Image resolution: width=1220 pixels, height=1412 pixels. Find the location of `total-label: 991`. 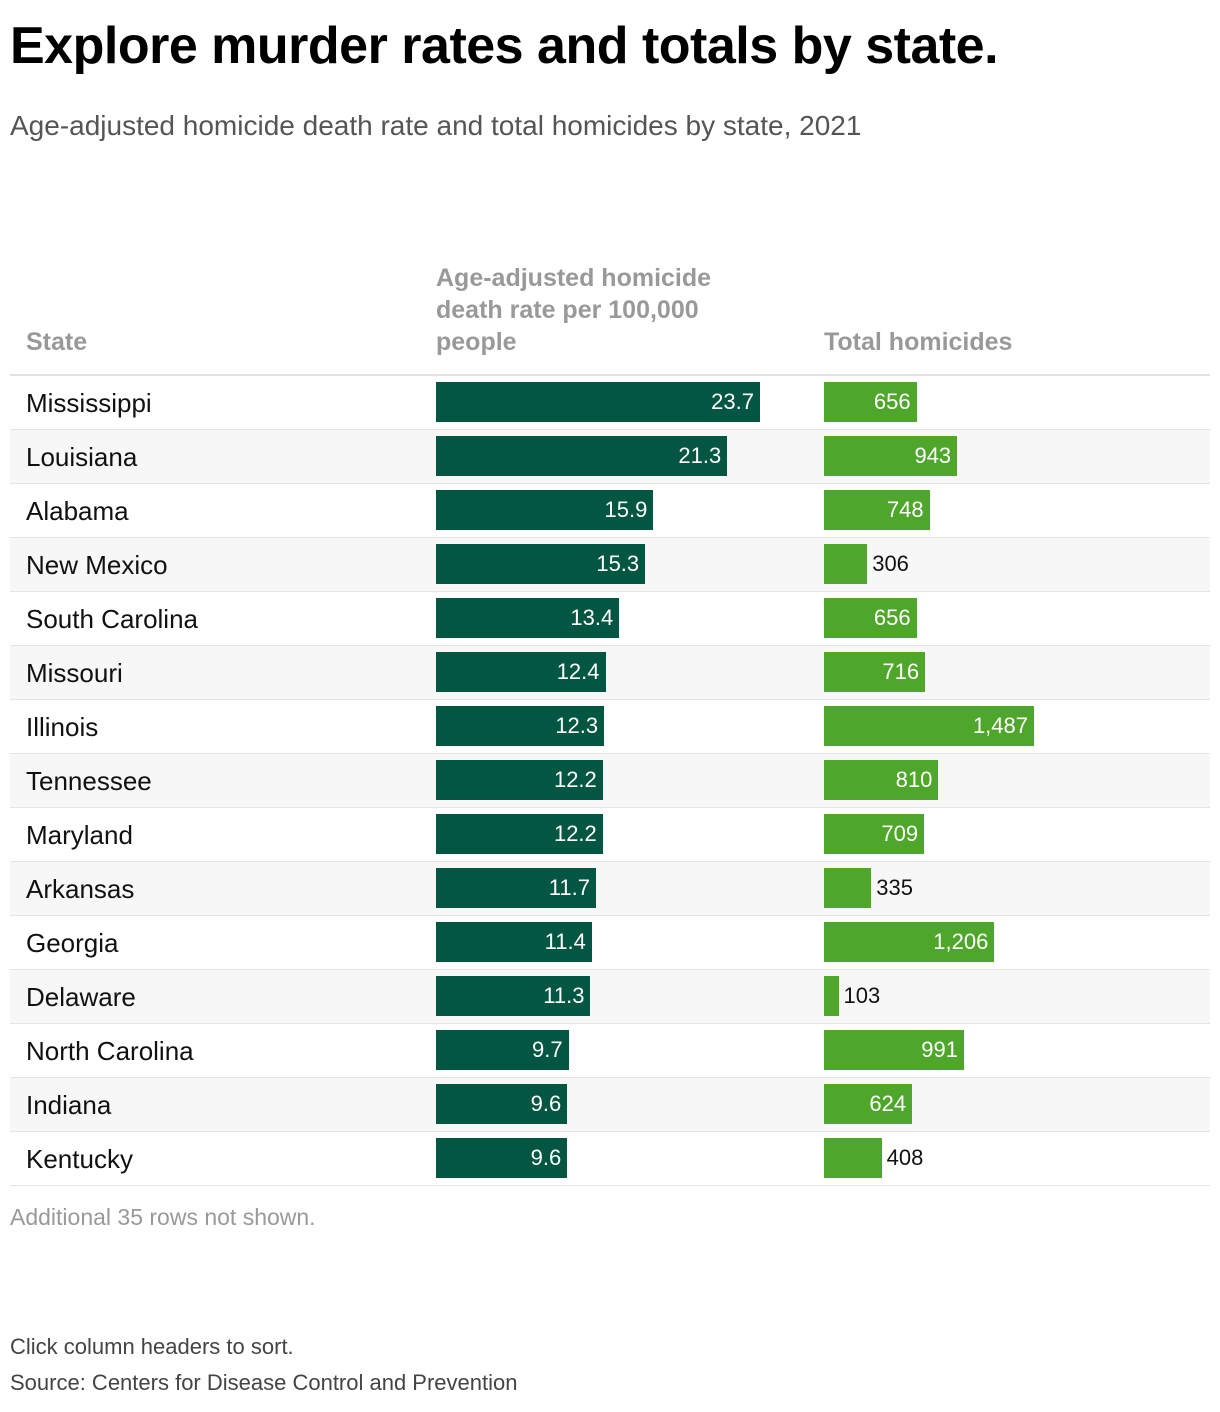

total-label: 991 is located at coordinates (939, 1049).